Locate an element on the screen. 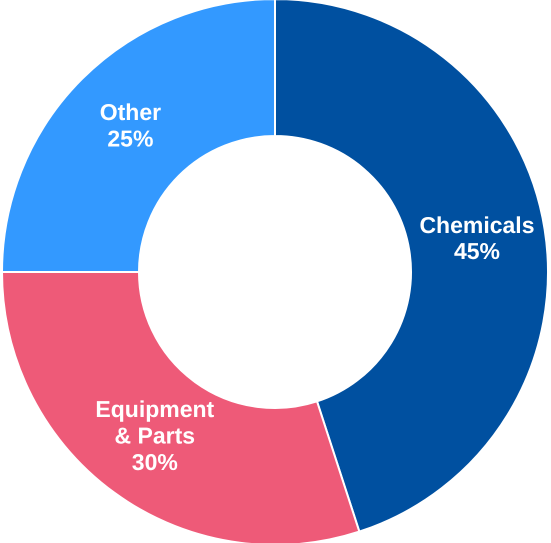 The image size is (551, 543). data-label: 25% is located at coordinates (130, 139).